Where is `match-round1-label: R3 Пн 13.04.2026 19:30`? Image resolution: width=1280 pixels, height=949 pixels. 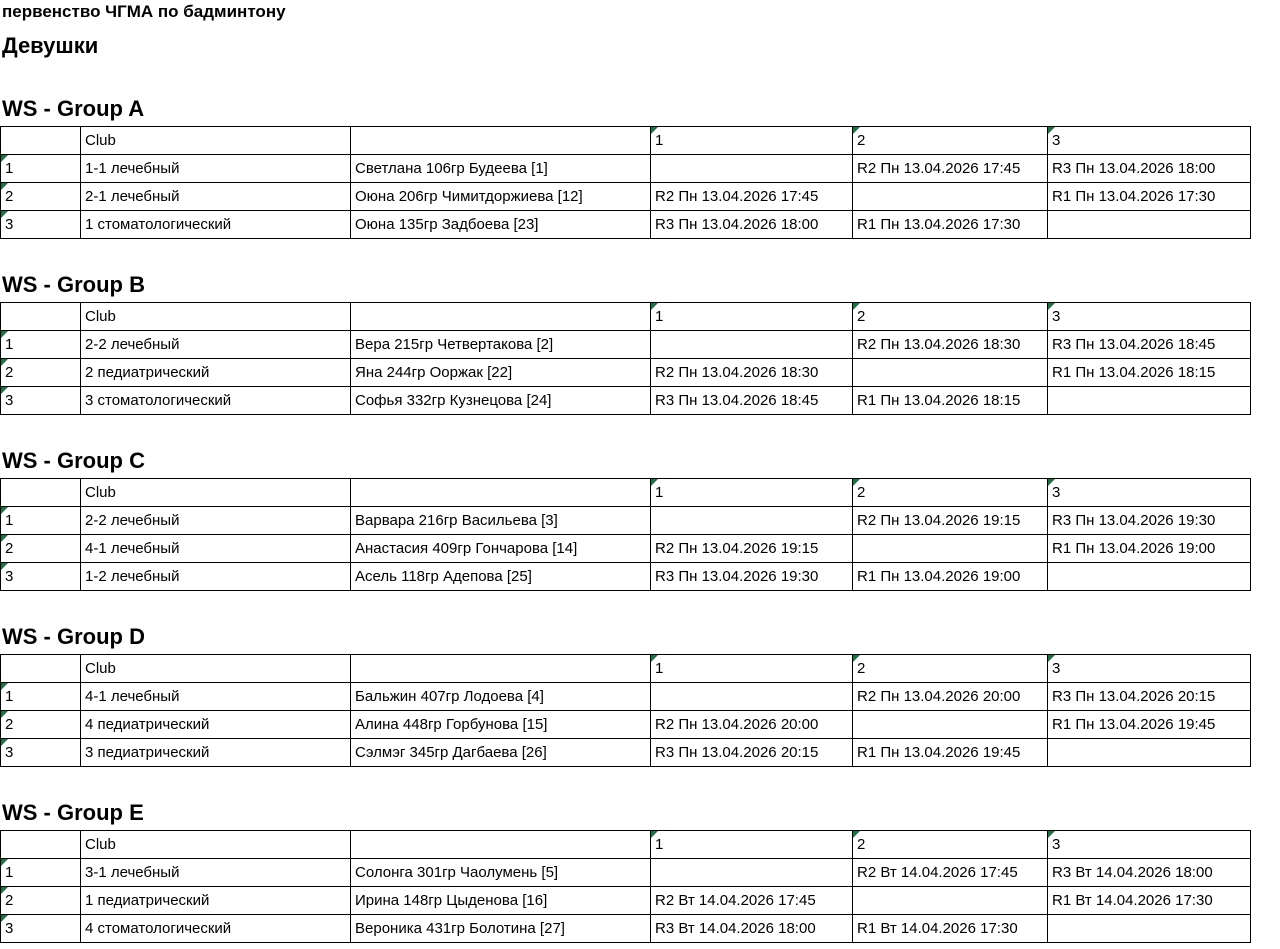 match-round1-label: R3 Пн 13.04.2026 19:30 is located at coordinates (737, 576).